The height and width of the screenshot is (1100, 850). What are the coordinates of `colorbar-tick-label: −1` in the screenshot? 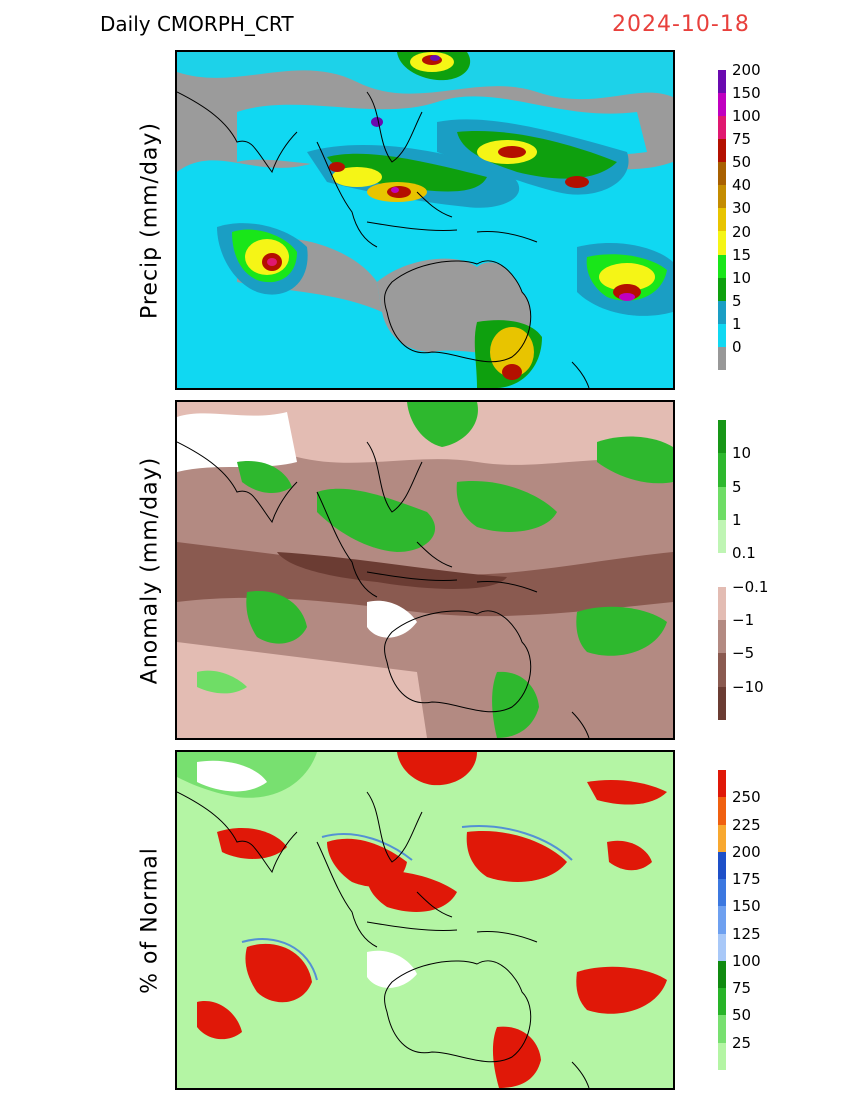 It's located at (743, 620).